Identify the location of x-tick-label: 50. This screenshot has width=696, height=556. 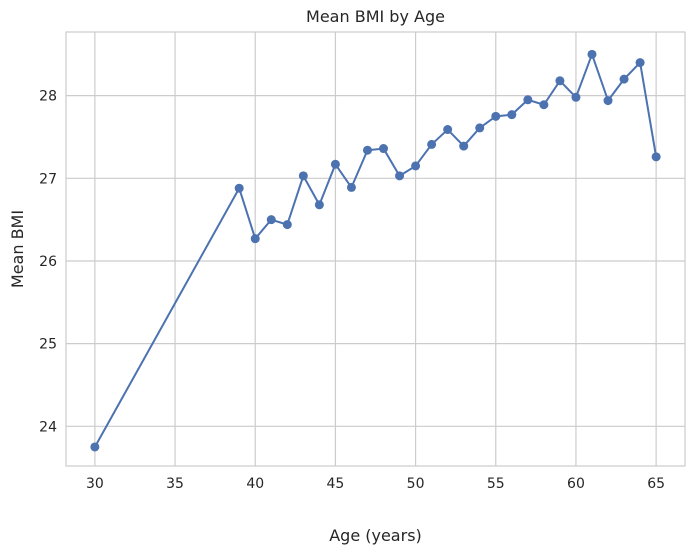
(416, 484).